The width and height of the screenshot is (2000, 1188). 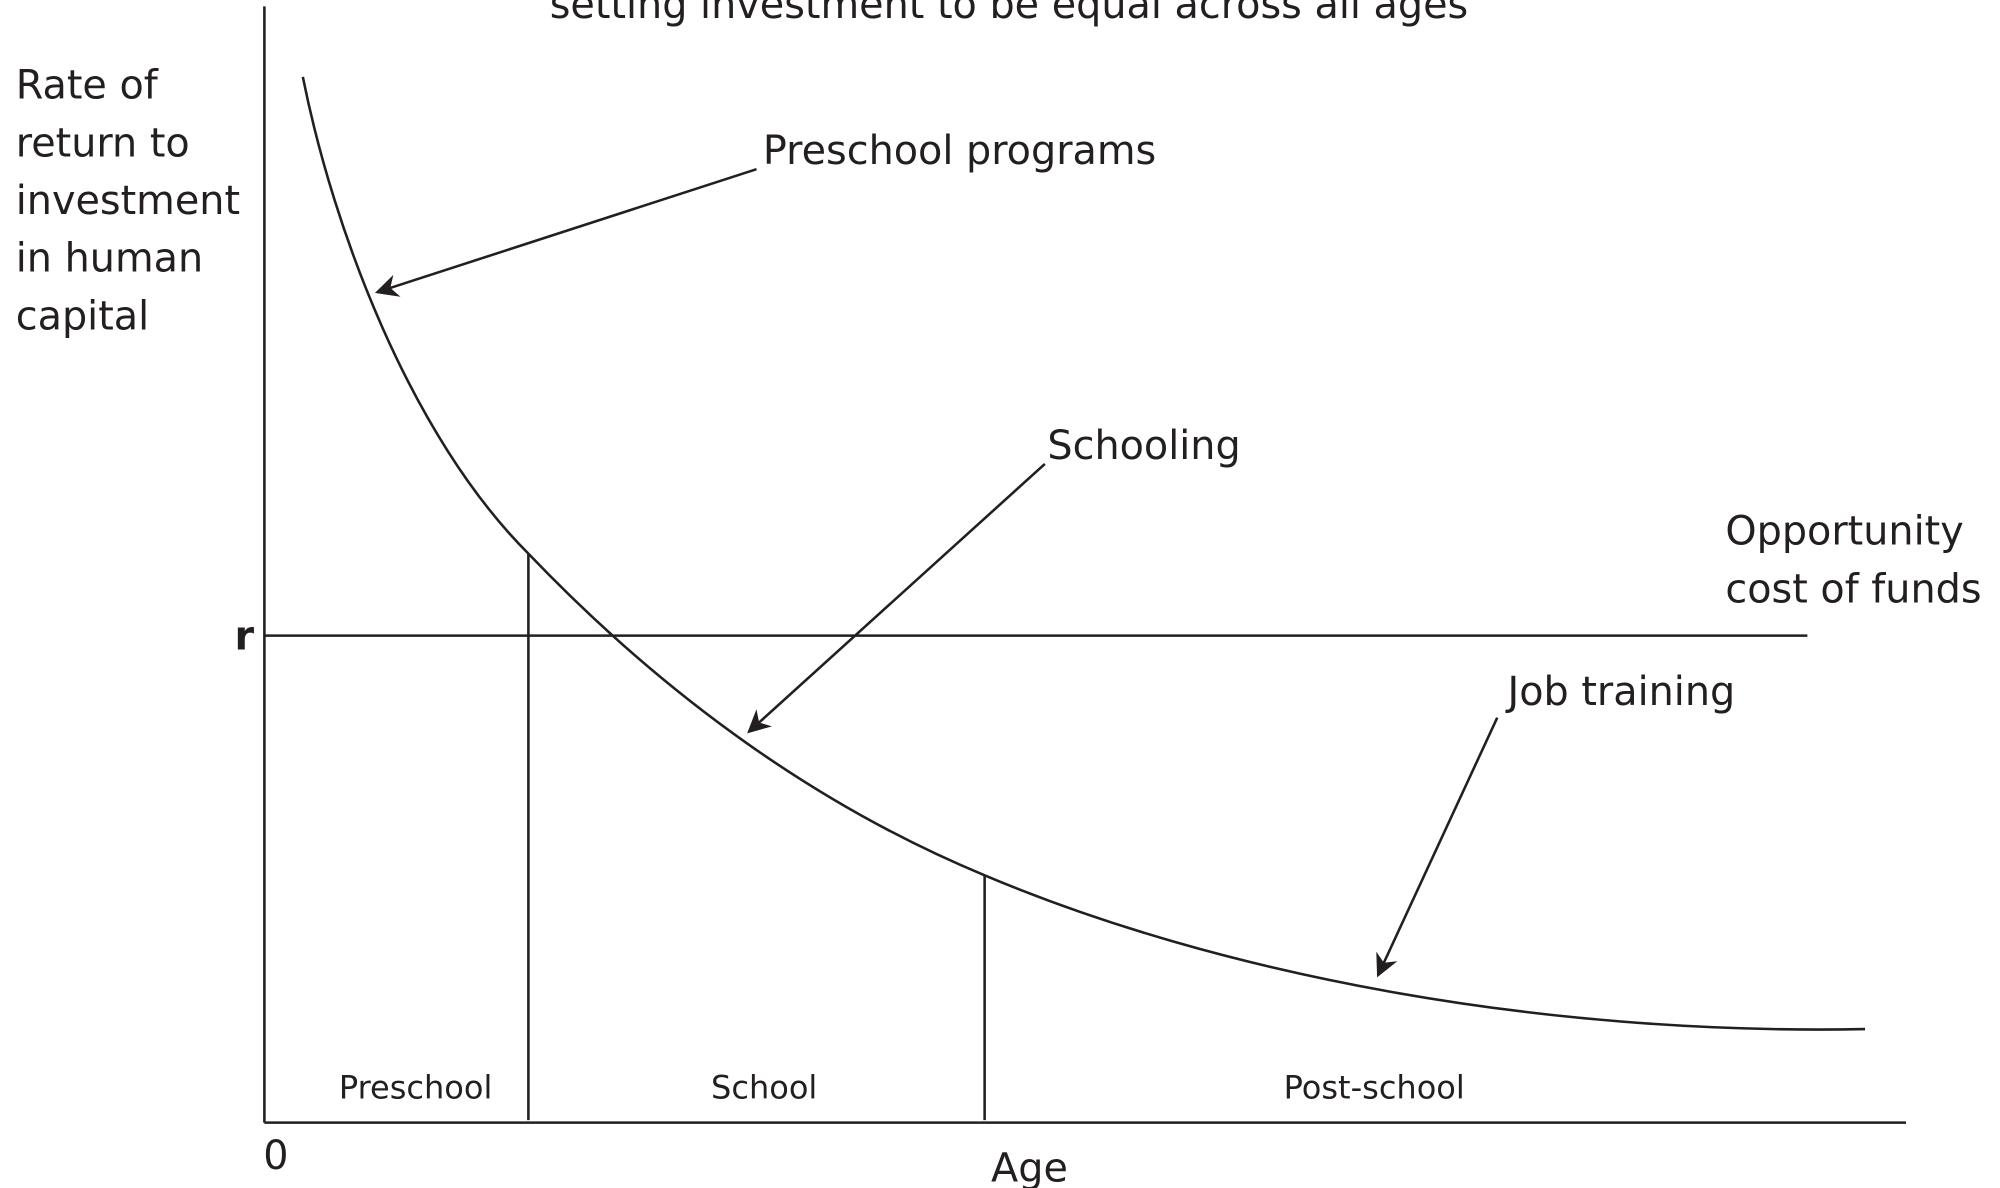 I want to click on region-label: Post-school, so click(x=1374, y=1087).